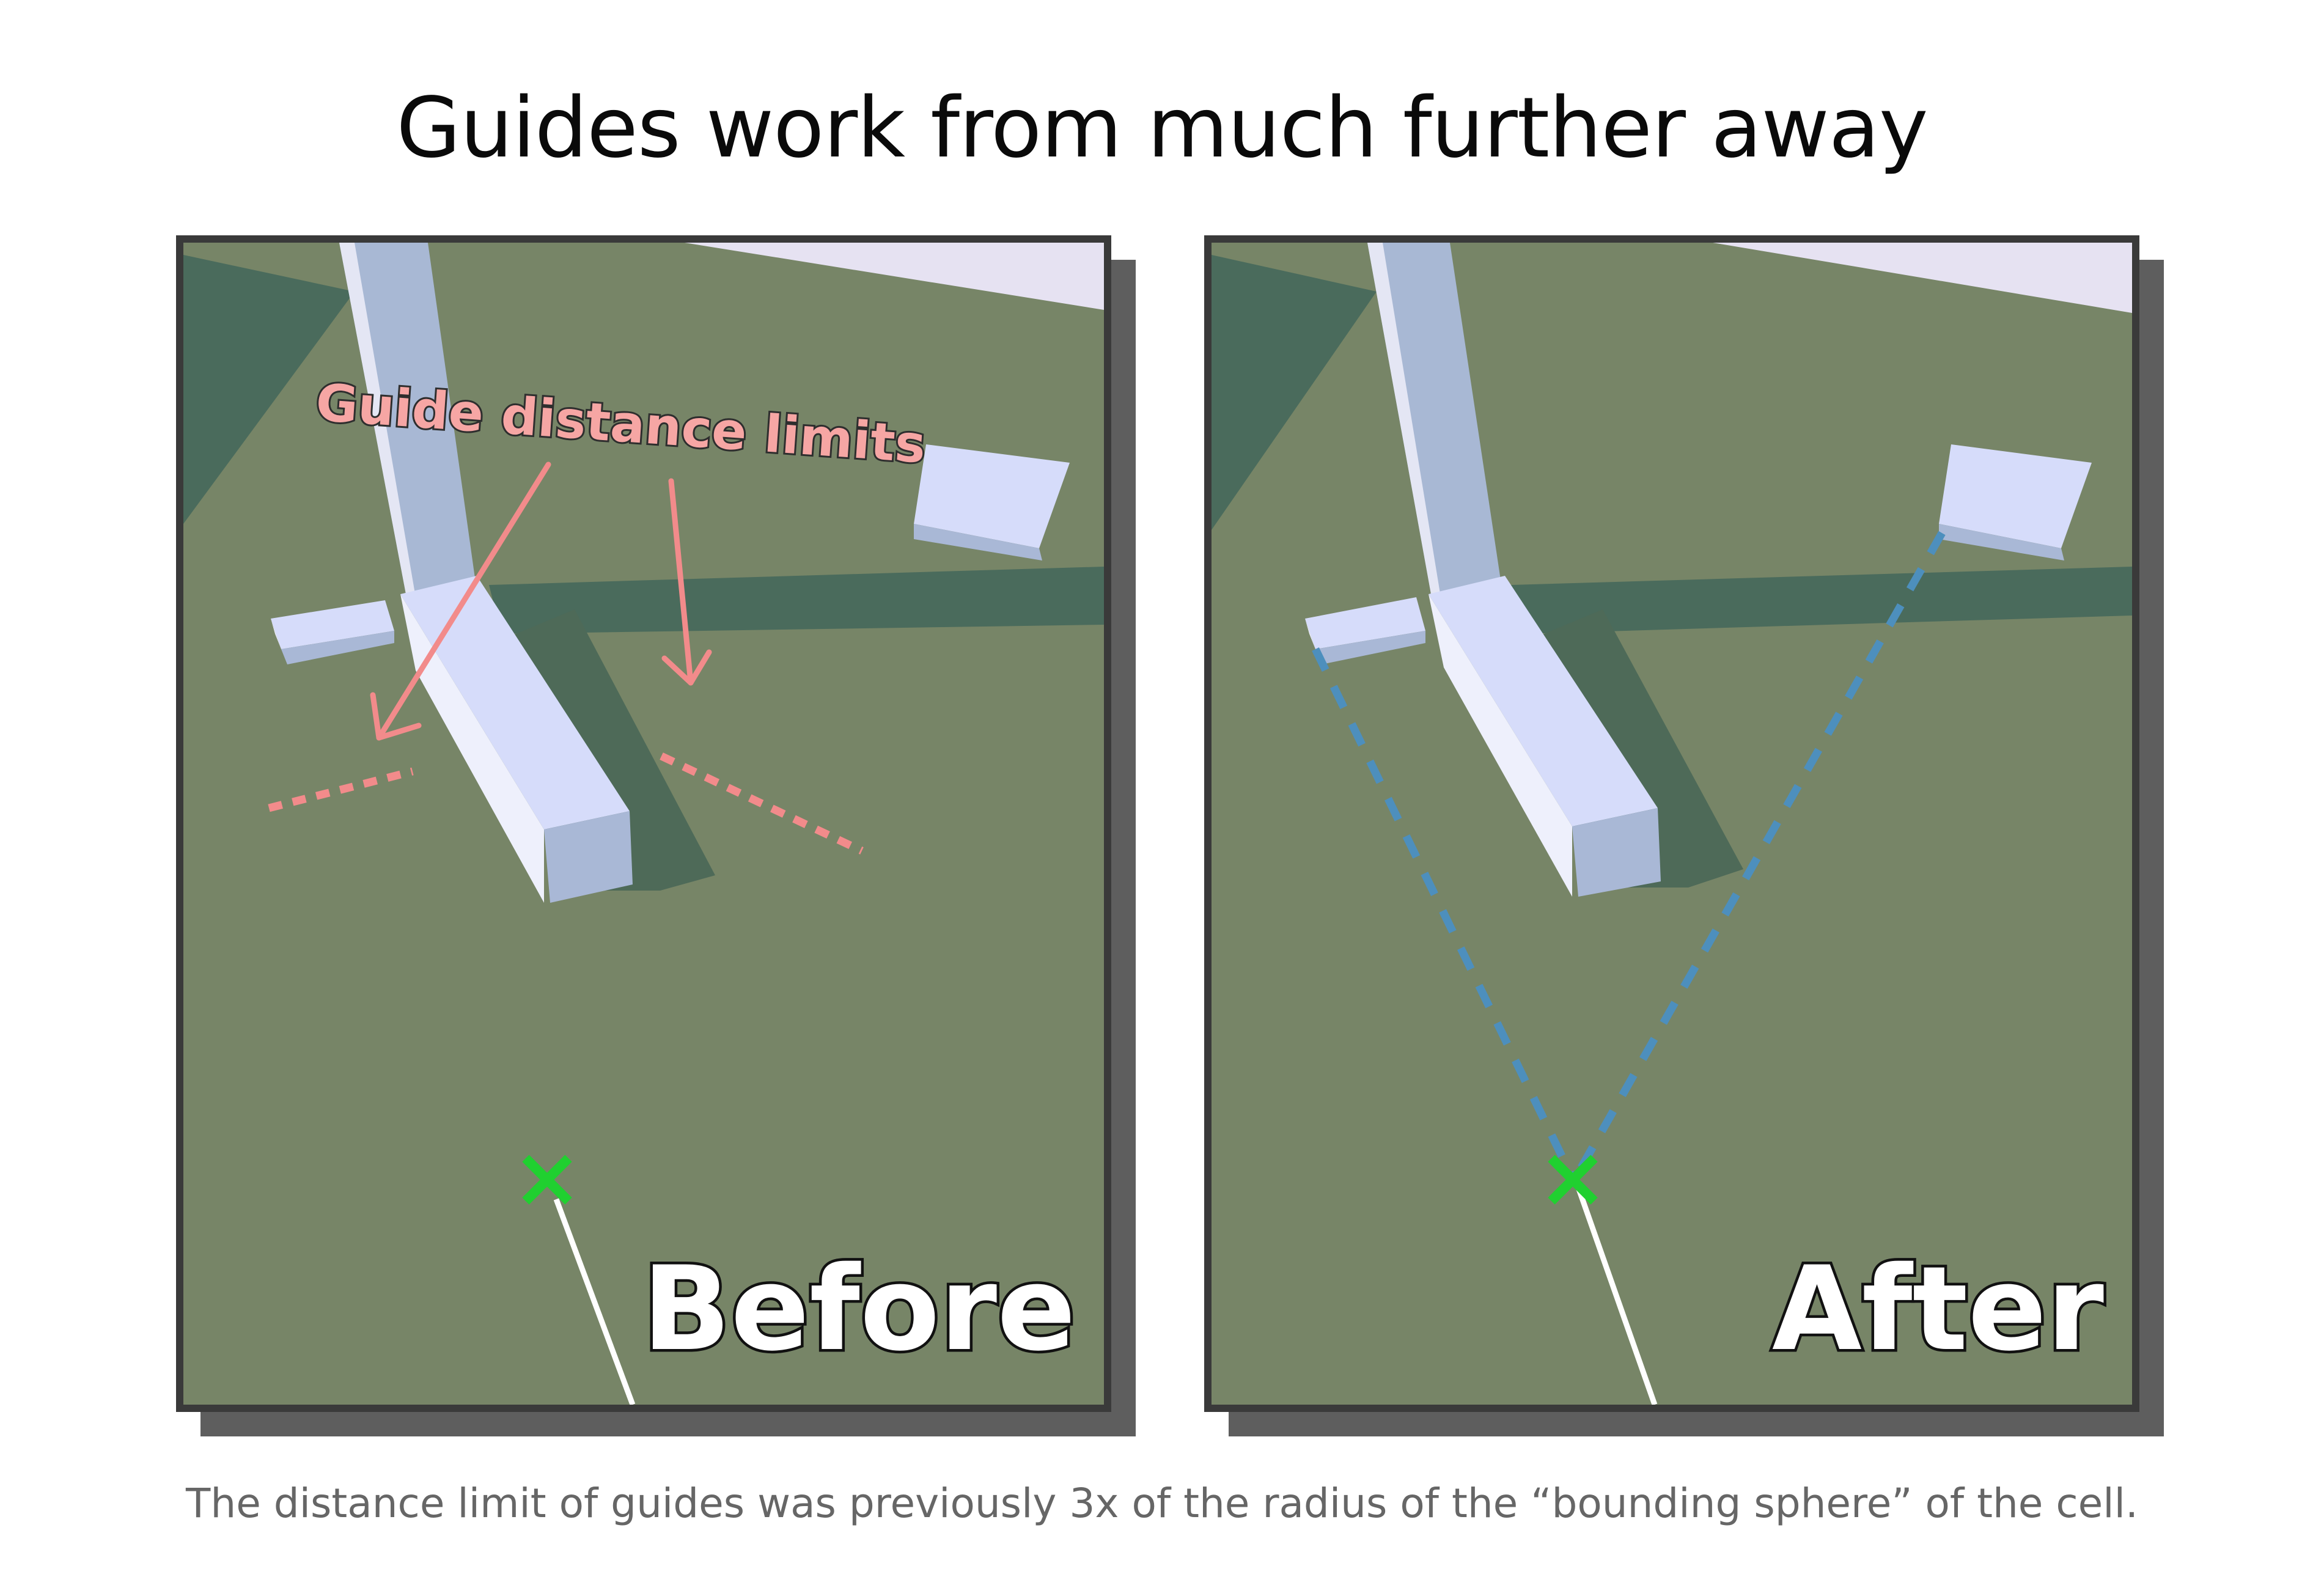 Image resolution: width=2324 pixels, height=1577 pixels. I want to click on distance-limit-markers, so click(566, 803).